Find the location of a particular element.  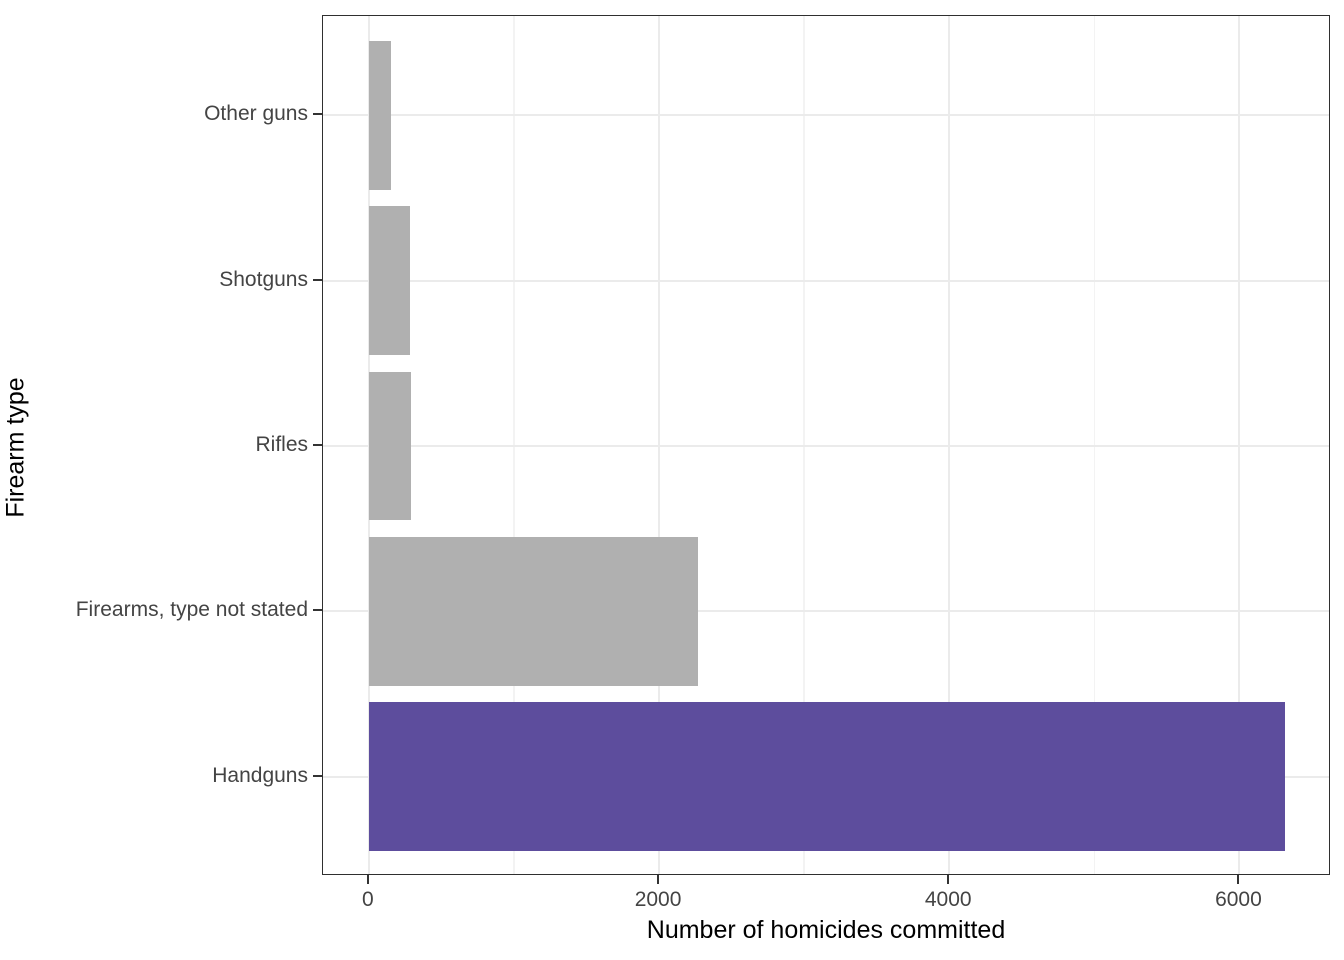

y-tick-label-other-guns: Other guns is located at coordinates (256, 114).